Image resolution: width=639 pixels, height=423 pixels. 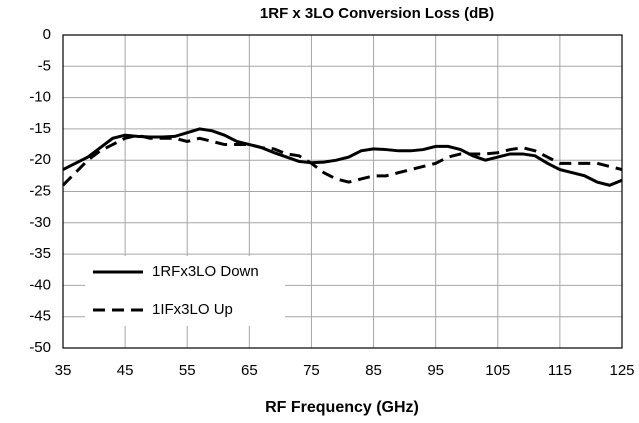 What do you see at coordinates (125, 370) in the screenshot?
I see `x-tick-label: 45` at bounding box center [125, 370].